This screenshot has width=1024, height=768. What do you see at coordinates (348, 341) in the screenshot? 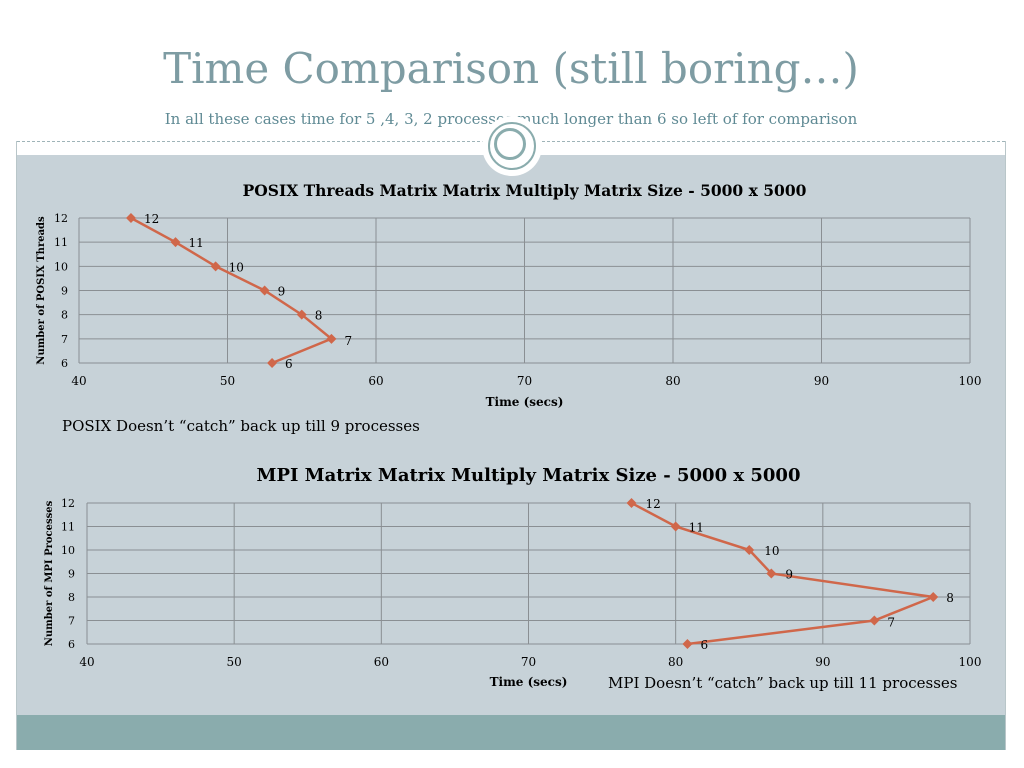
I see `posix-data-label: 7` at bounding box center [348, 341].